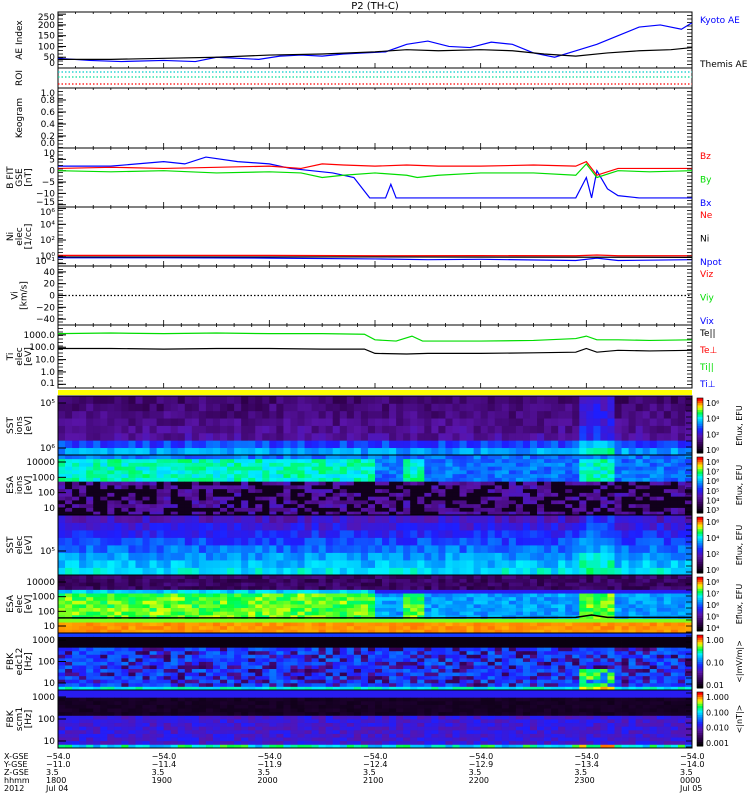  What do you see at coordinates (708, 351) in the screenshot?
I see `legend-label: Te⊥` at bounding box center [708, 351].